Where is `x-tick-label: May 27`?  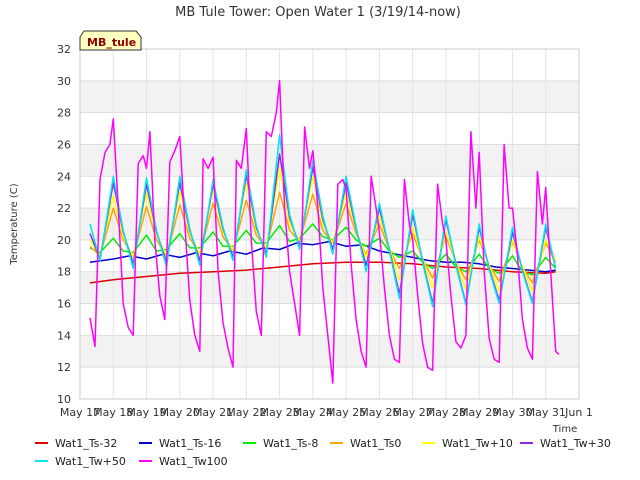
x-tick-label: May 27 is located at coordinates (413, 412).